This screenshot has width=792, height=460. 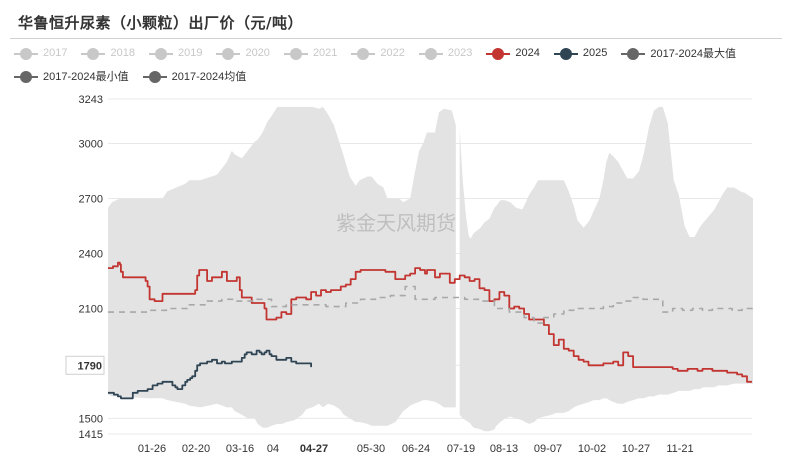 I want to click on x-tick-label: 09-07, so click(x=548, y=449).